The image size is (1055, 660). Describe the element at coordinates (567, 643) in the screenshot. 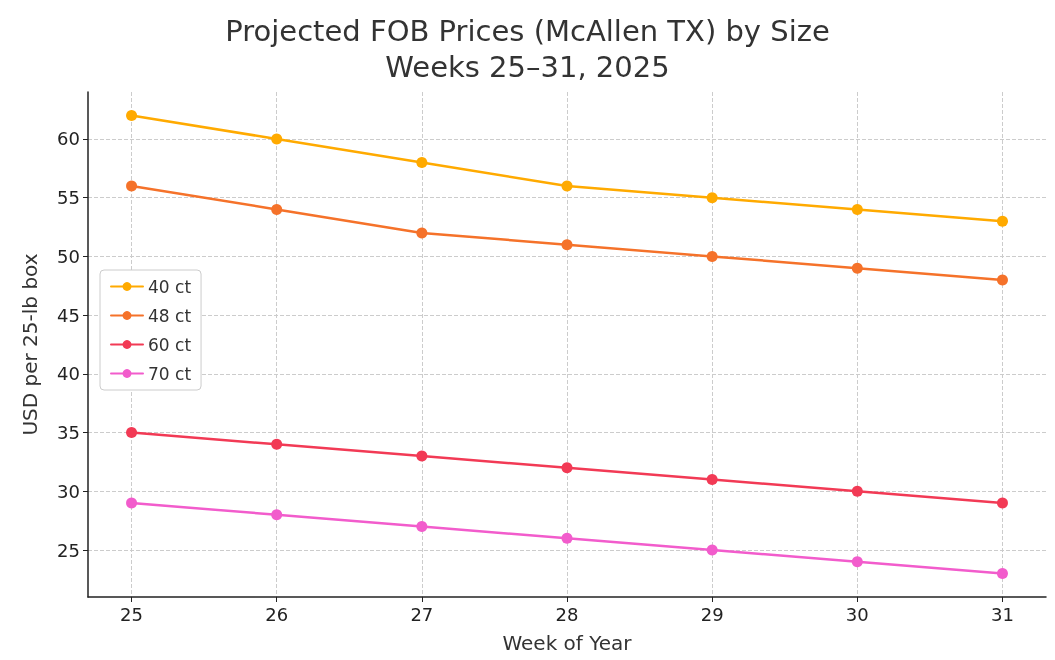

I see `x-axis-title: Week of Year` at that location.